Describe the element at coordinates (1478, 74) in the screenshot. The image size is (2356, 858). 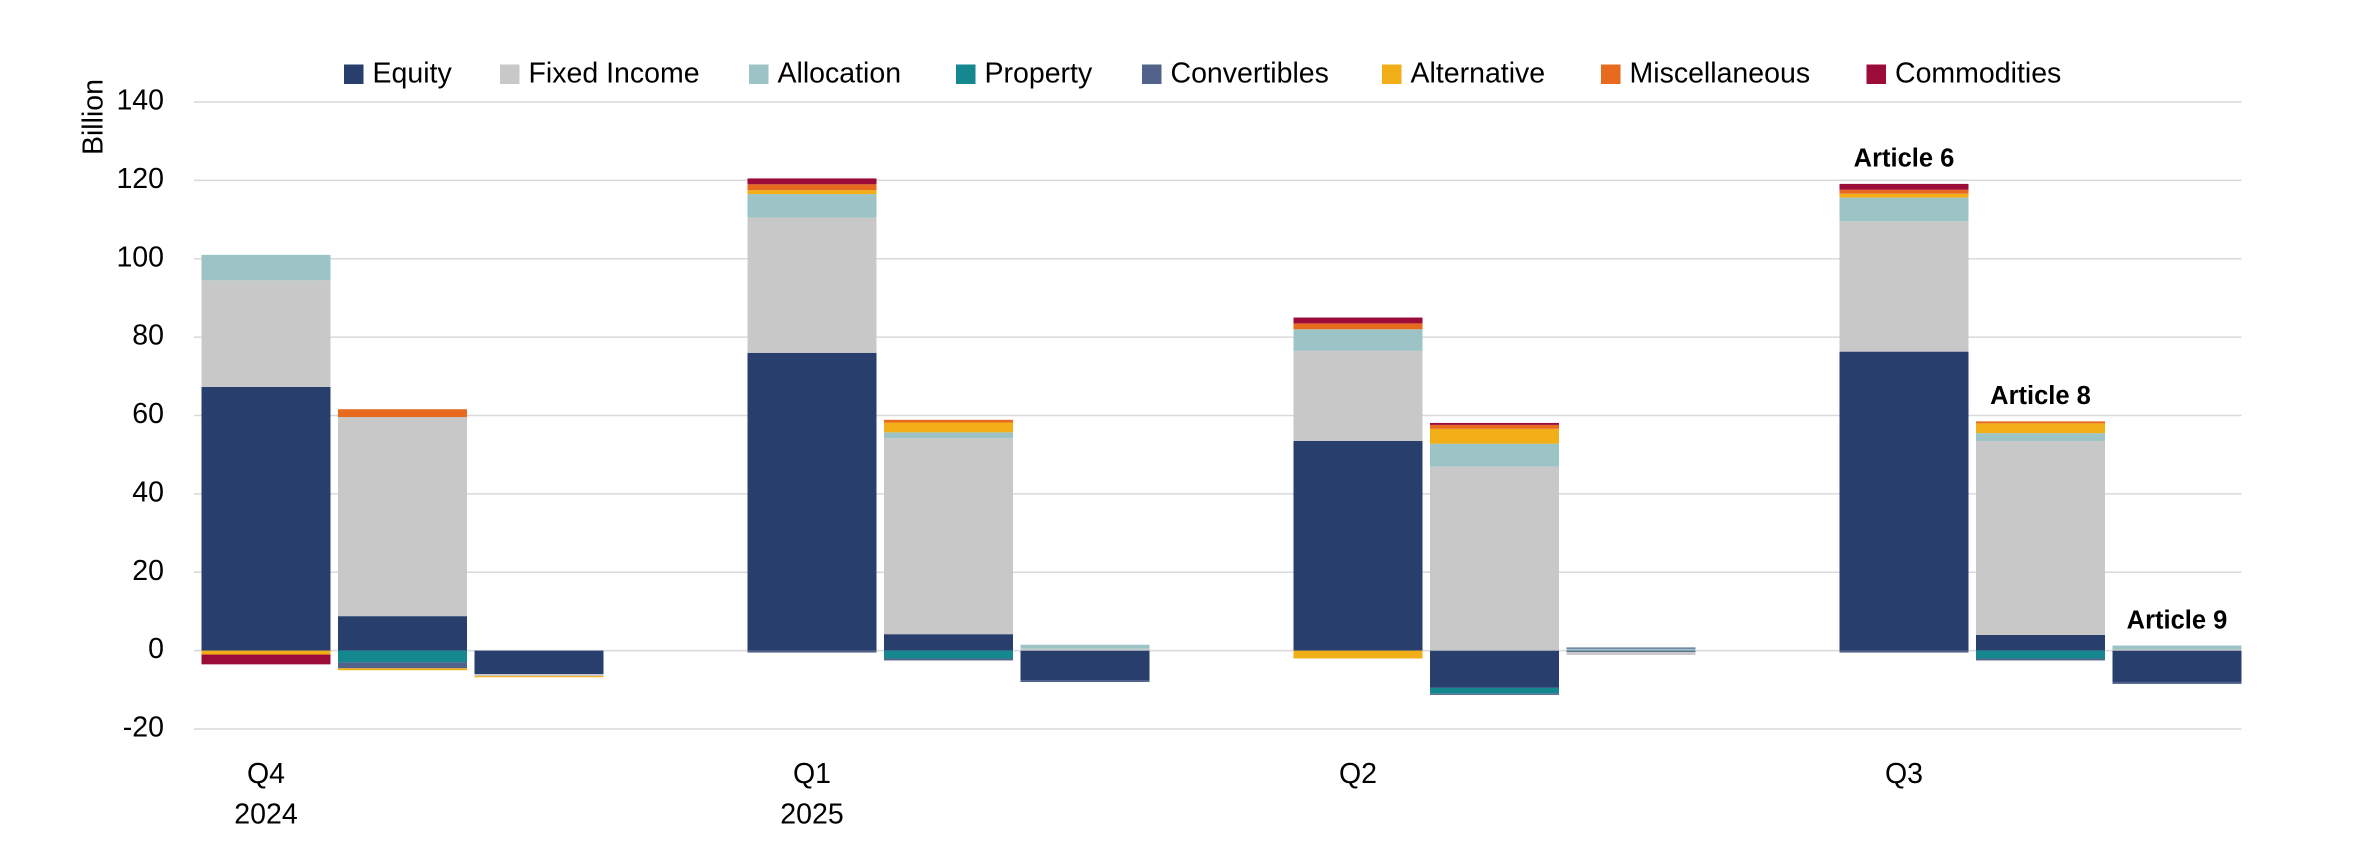
I see `legend-label: Alternative` at that location.